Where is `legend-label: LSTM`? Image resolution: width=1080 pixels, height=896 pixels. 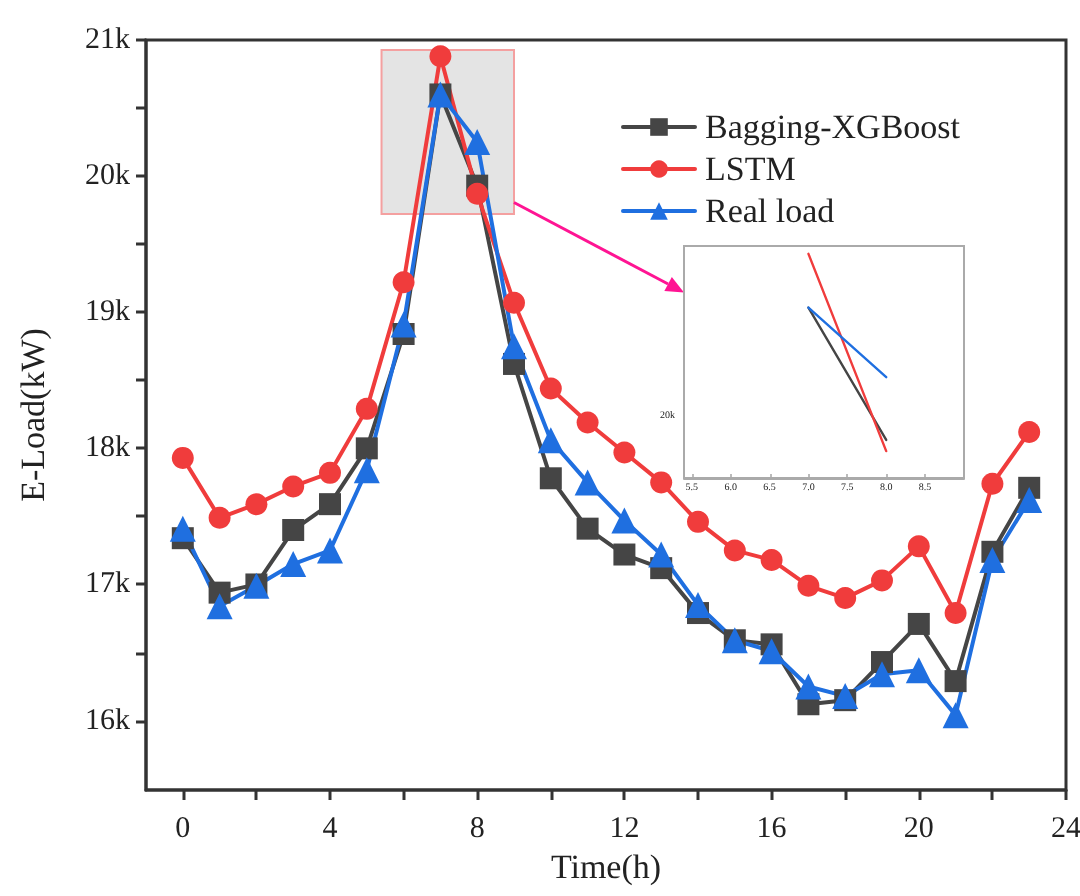
legend-label: LSTM is located at coordinates (750, 169).